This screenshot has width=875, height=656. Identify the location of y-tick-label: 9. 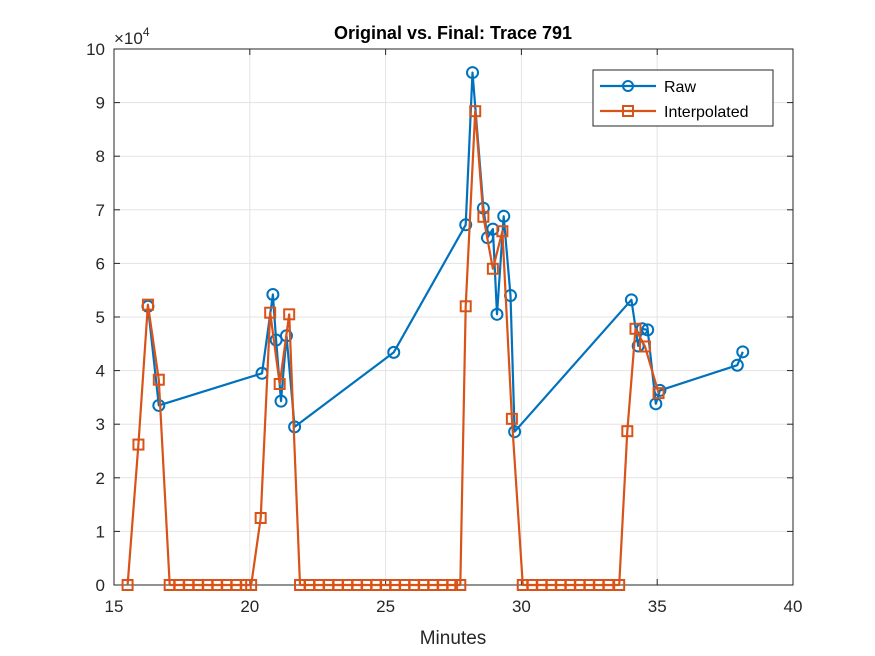
(100, 103).